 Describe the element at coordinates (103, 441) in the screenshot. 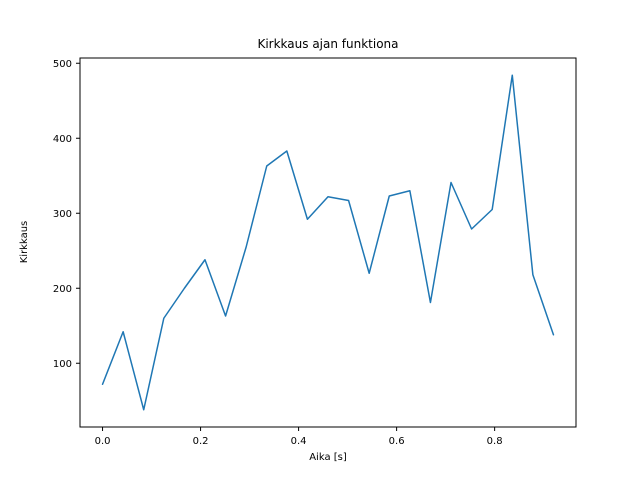

I see `x-tick-label: 0.0` at that location.